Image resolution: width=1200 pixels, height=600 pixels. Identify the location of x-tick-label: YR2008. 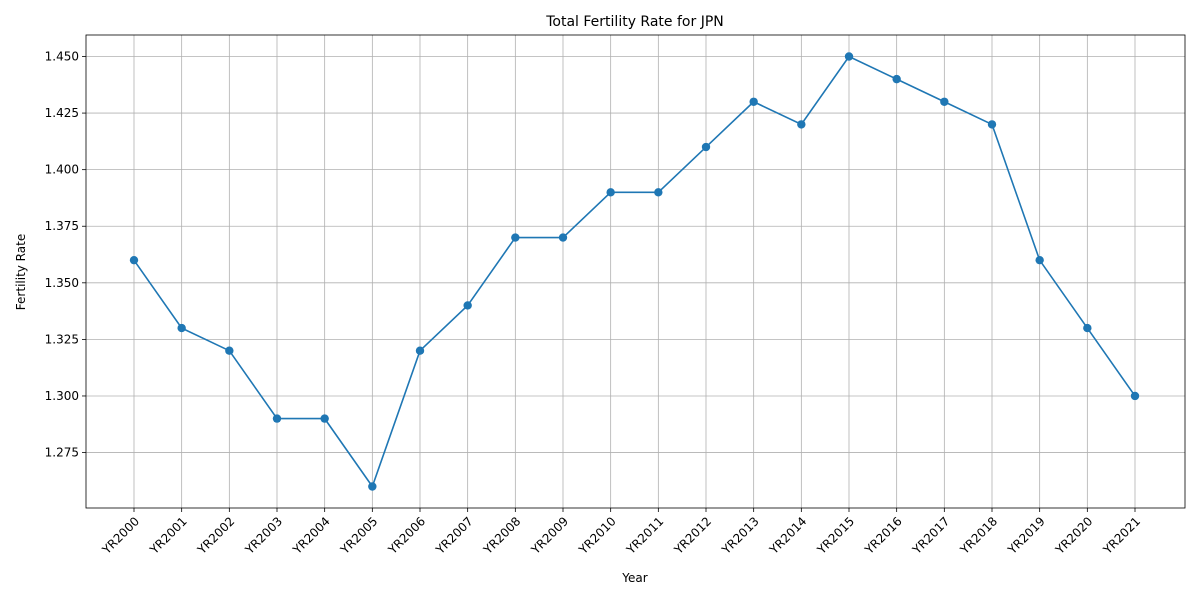
(501, 535).